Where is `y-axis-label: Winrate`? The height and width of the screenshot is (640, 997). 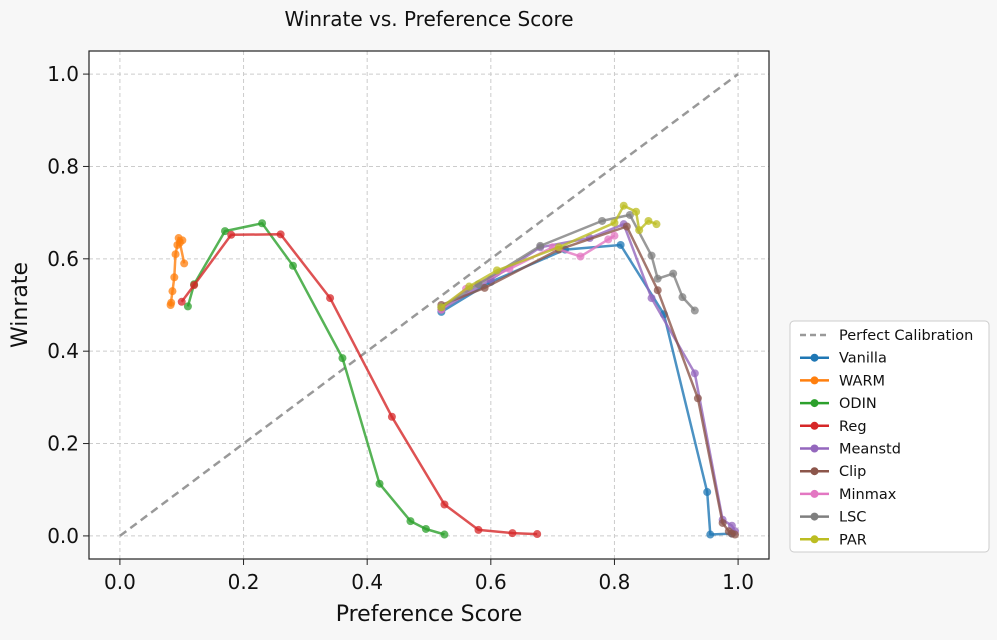
y-axis-label: Winrate is located at coordinates (20, 305).